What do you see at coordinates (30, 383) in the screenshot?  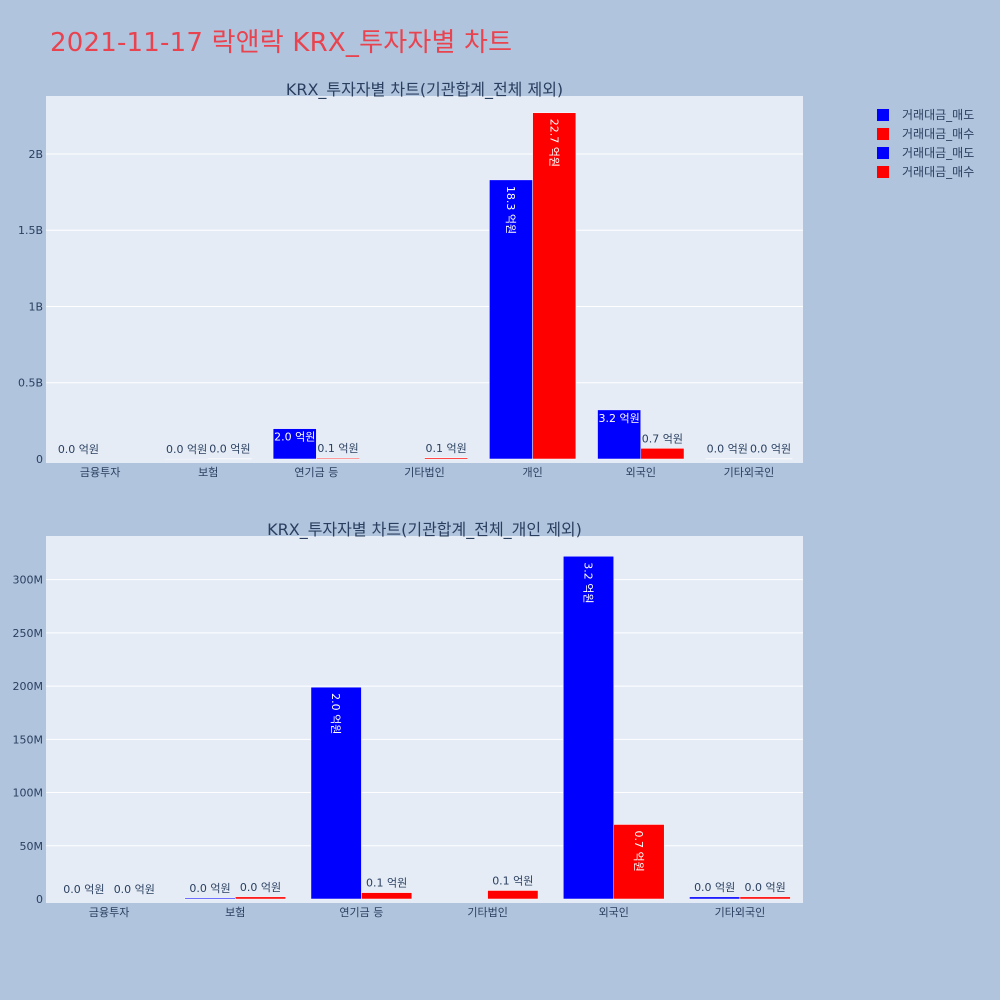 I see `y-tick-label: 0.5B` at bounding box center [30, 383].